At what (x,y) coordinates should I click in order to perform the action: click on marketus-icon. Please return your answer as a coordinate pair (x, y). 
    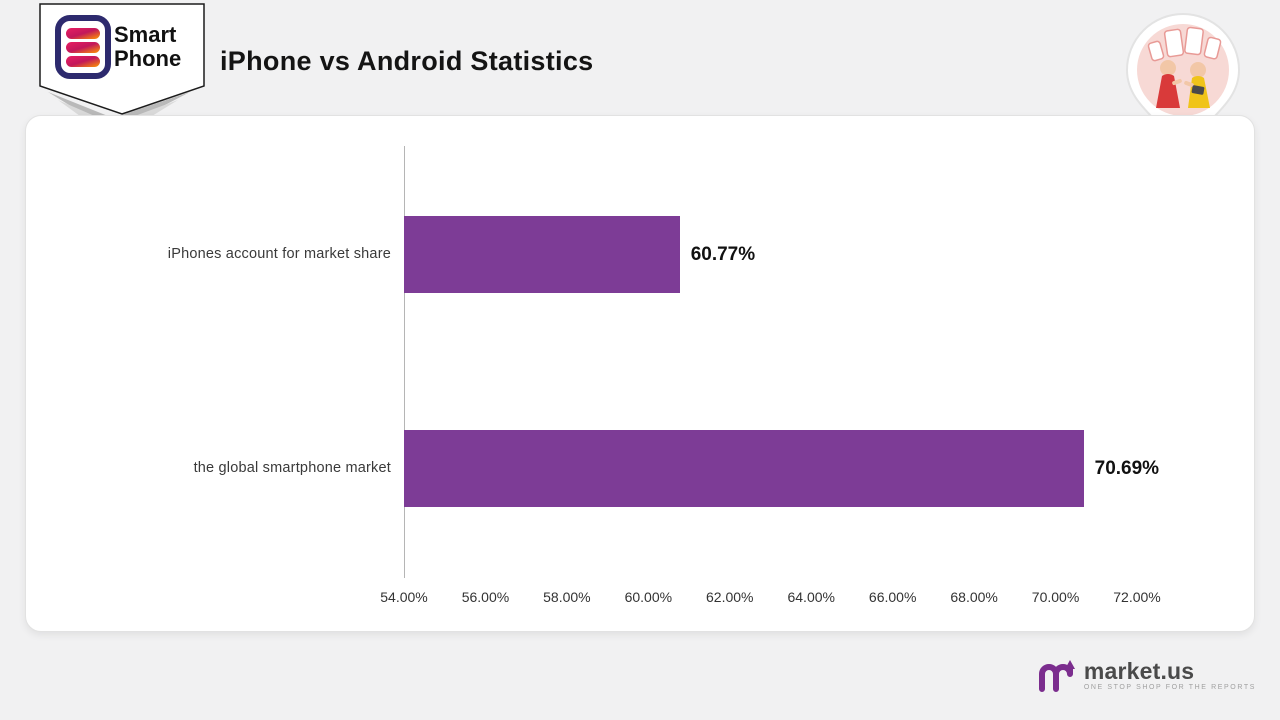
    Looking at the image, I should click on (1056, 676).